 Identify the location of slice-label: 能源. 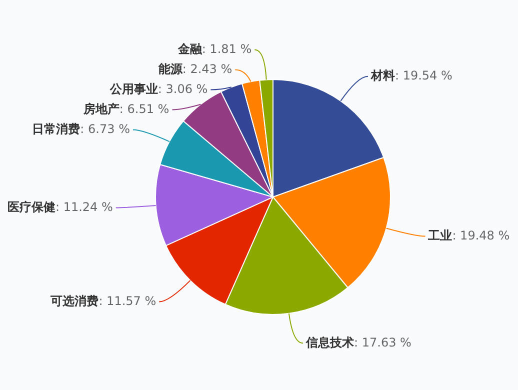
(171, 69).